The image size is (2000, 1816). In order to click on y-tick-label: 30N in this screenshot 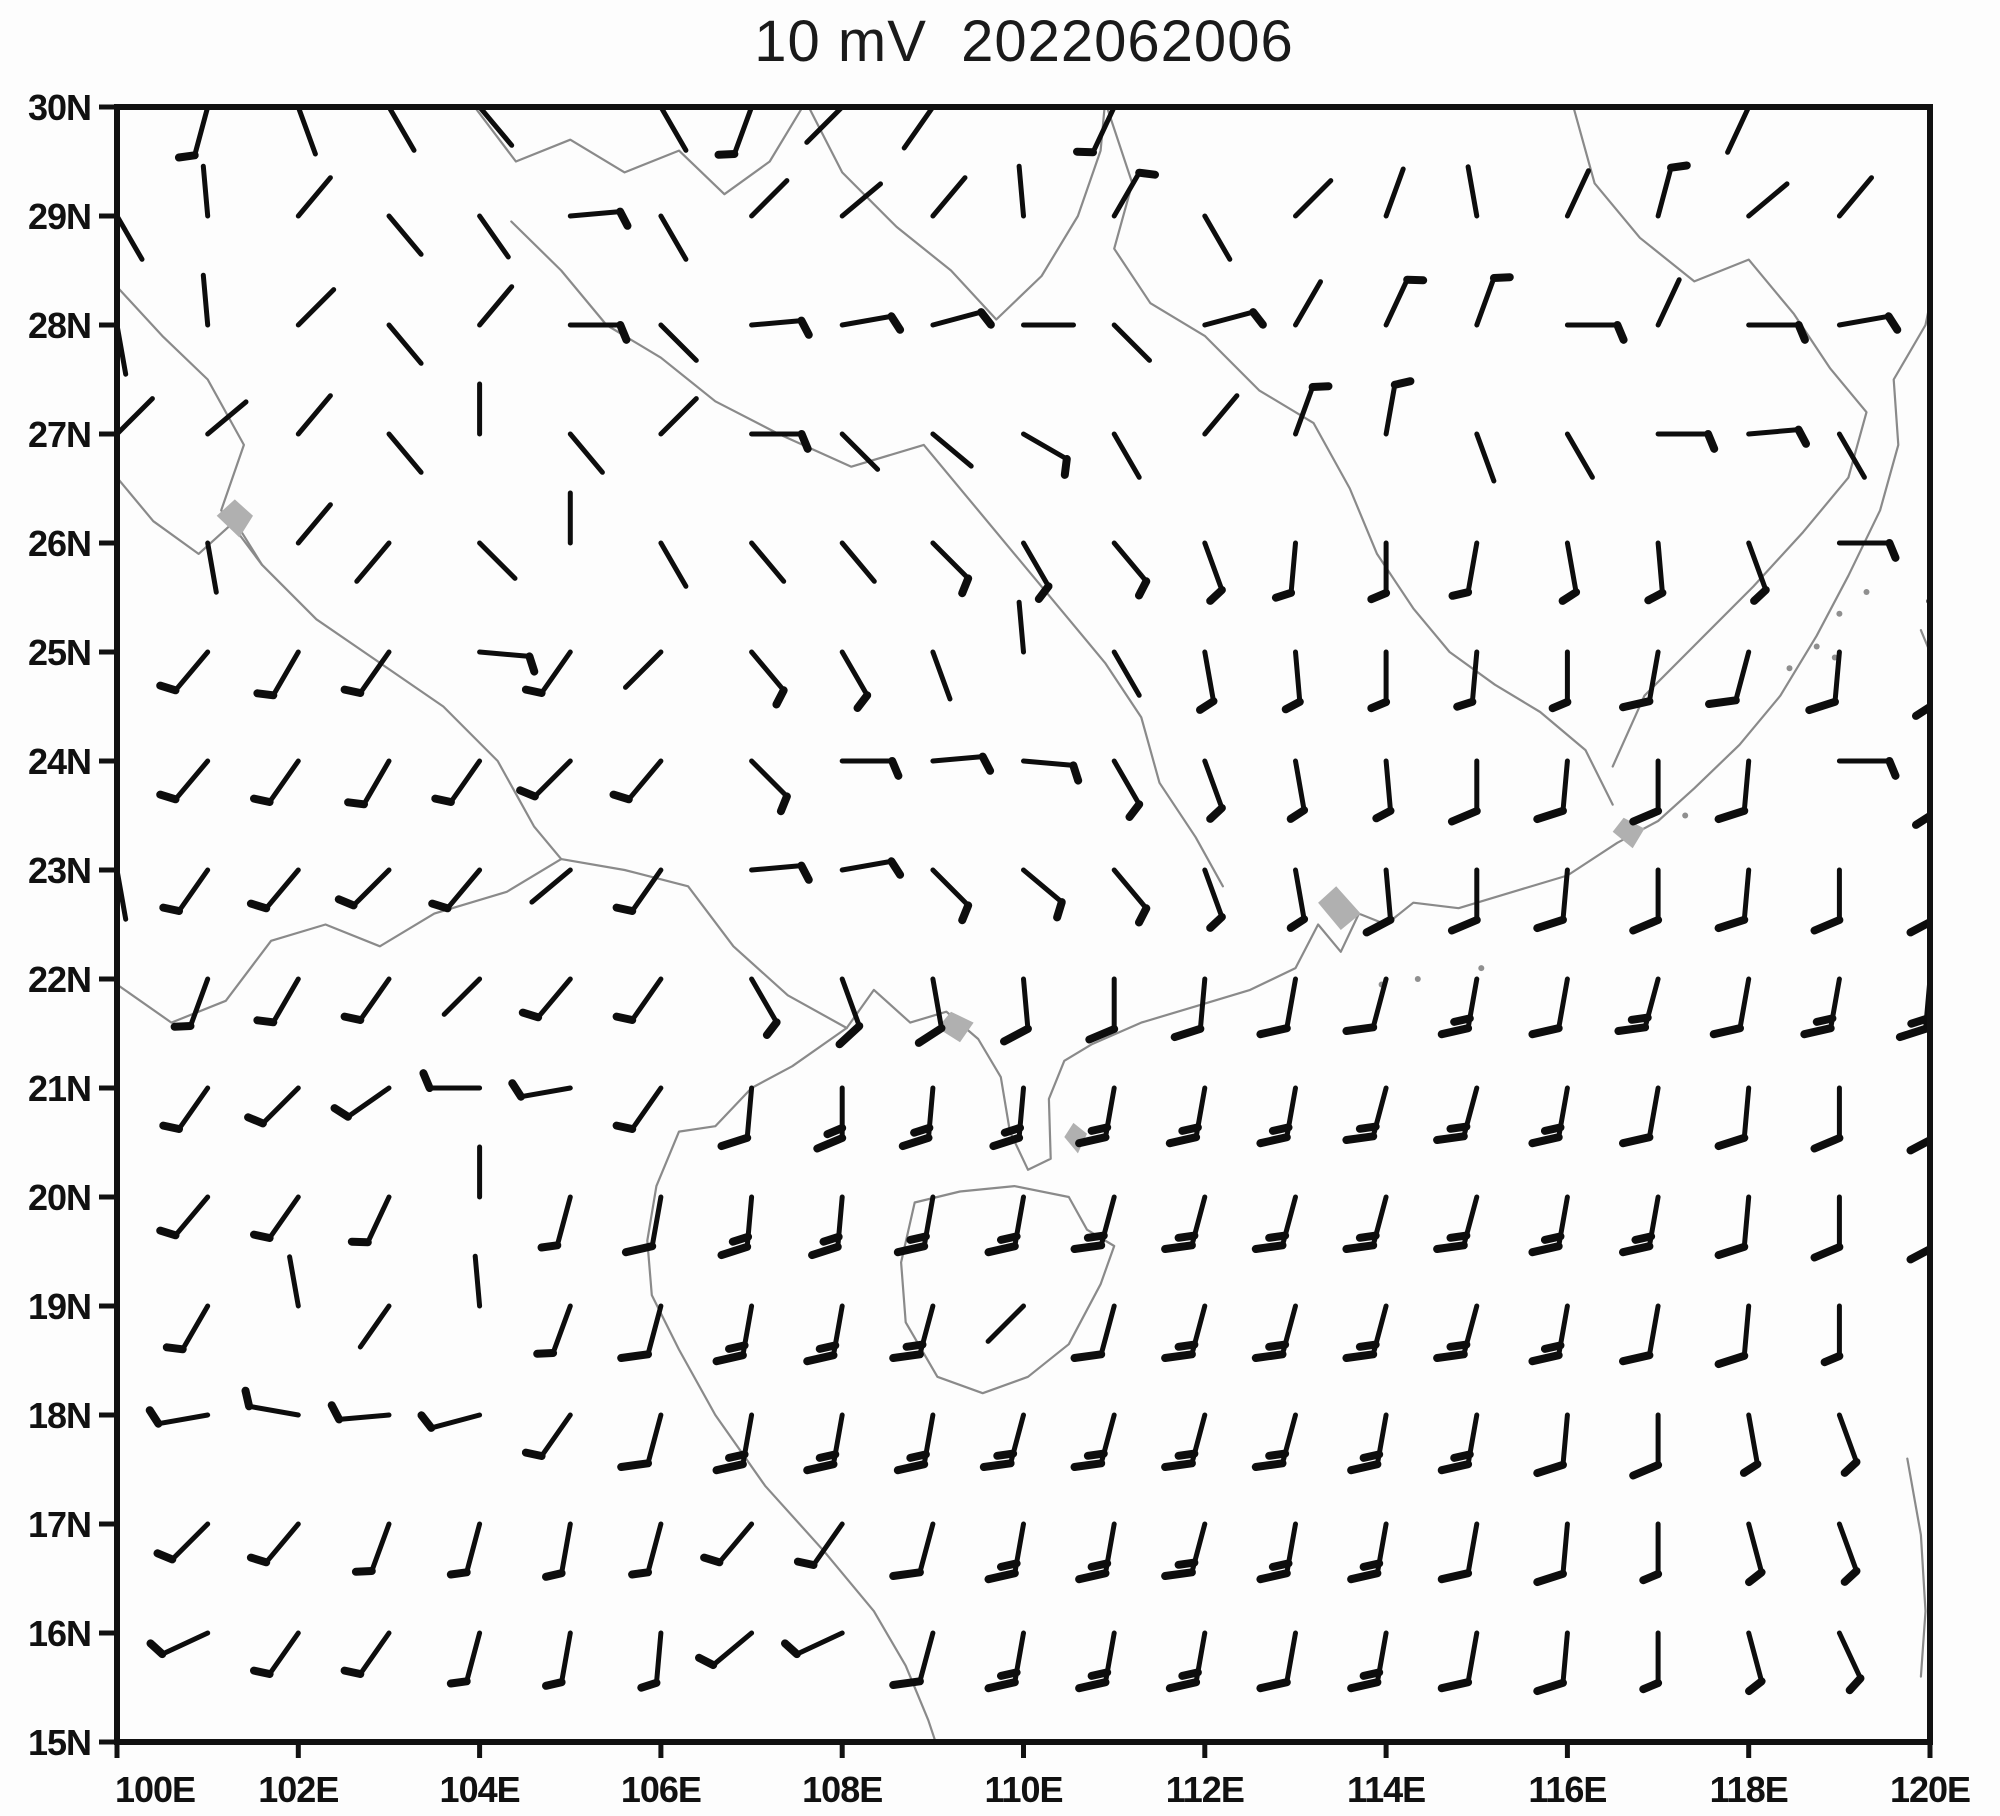, I will do `click(59, 107)`.